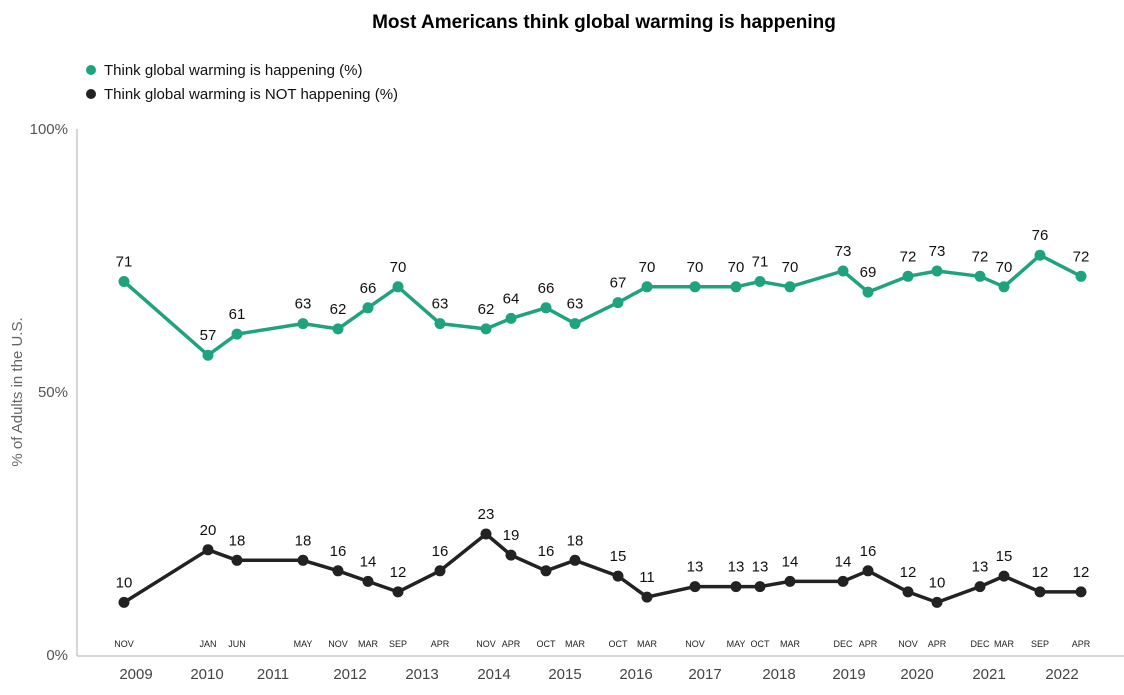 The height and width of the screenshot is (695, 1124). Describe the element at coordinates (233, 70) in the screenshot. I see `legend-label-happening: Think global warming is happening (%)` at that location.